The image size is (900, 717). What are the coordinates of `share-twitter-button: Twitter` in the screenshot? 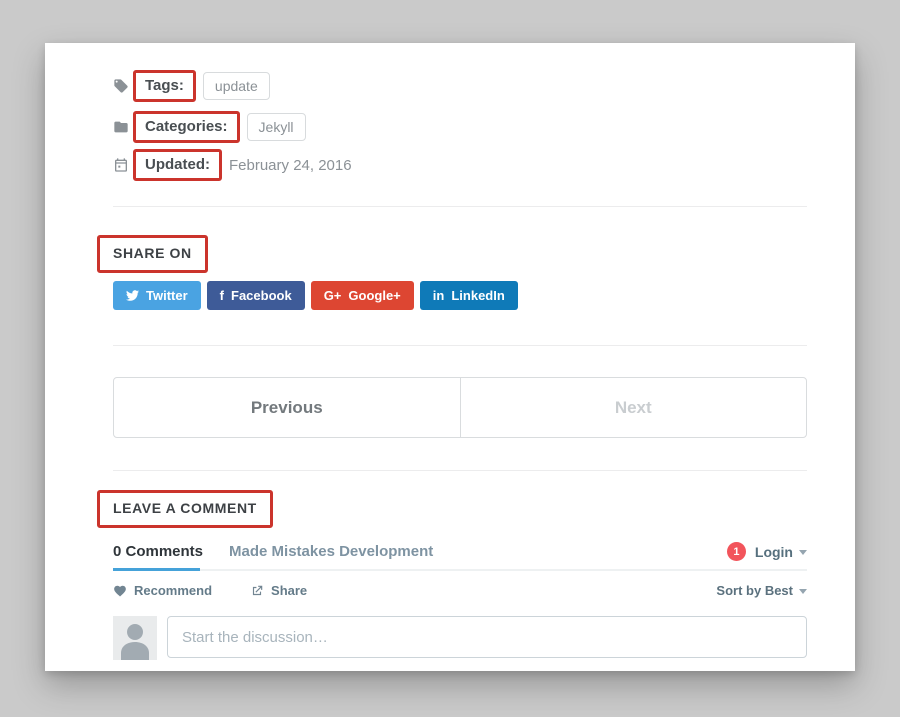 It's located at (157, 295).